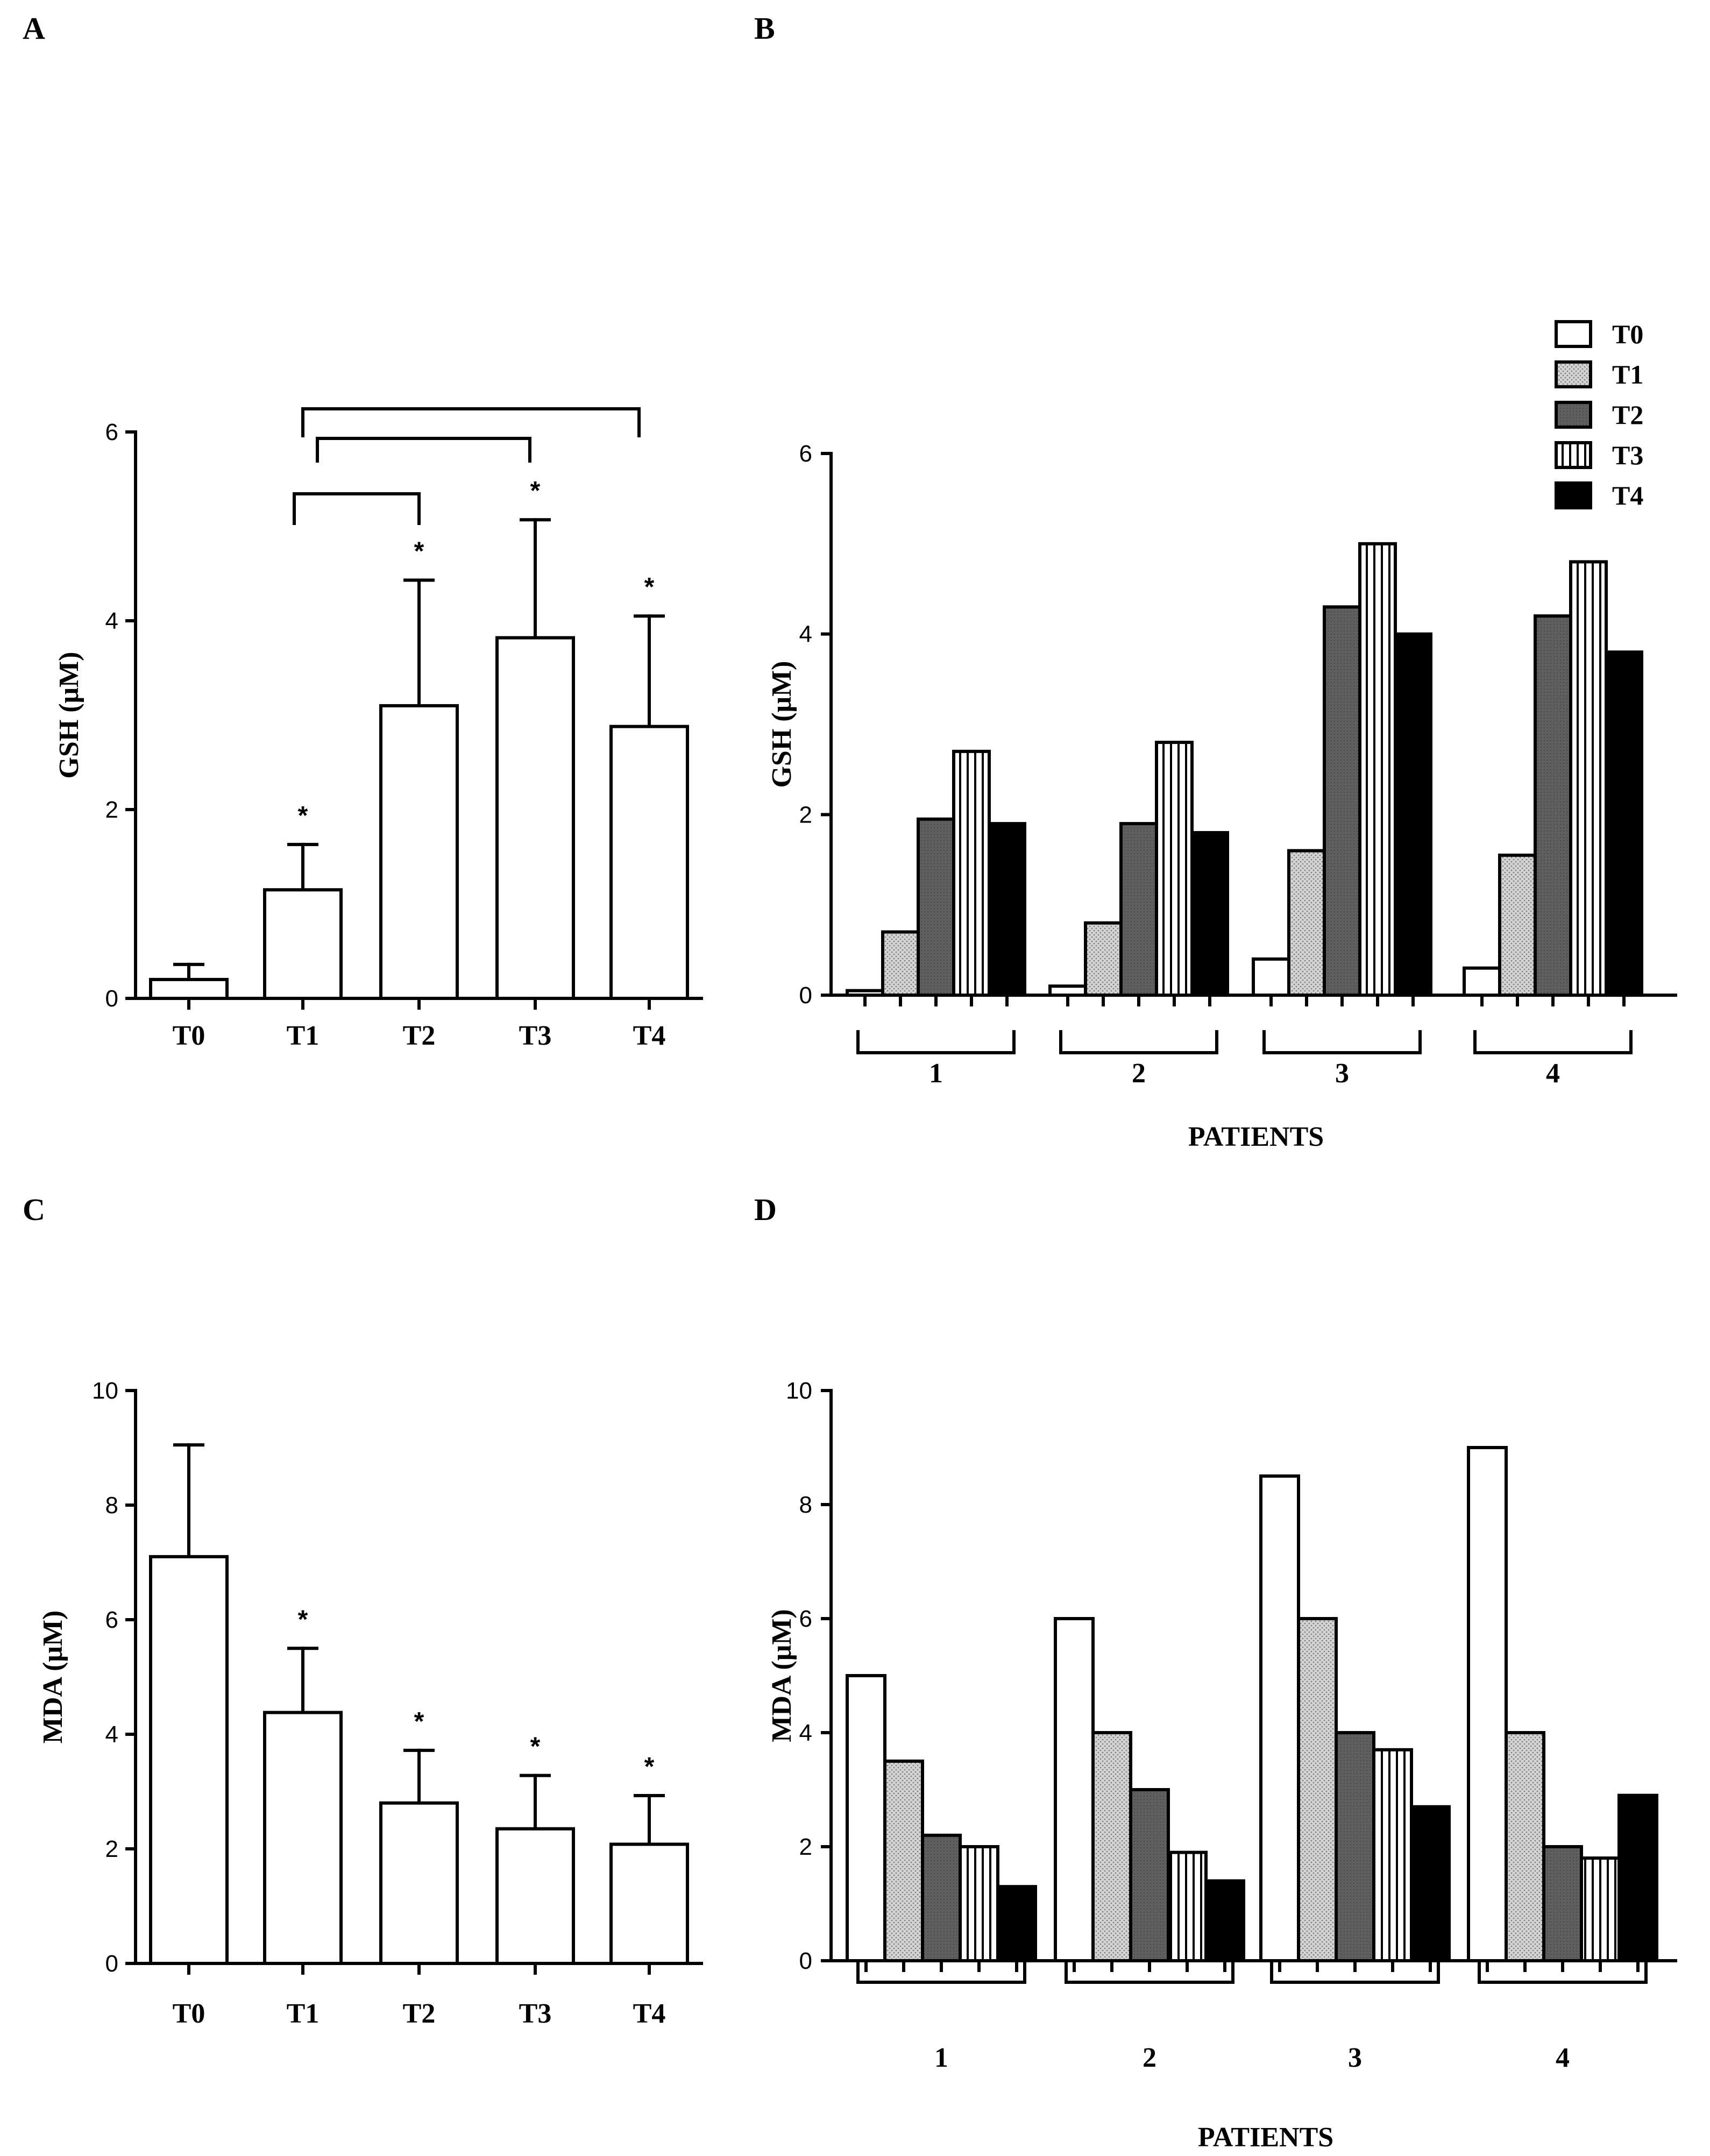 Image resolution: width=1710 pixels, height=2156 pixels. What do you see at coordinates (1138, 909) in the screenshot?
I see `bar-patient-2-t2` at bounding box center [1138, 909].